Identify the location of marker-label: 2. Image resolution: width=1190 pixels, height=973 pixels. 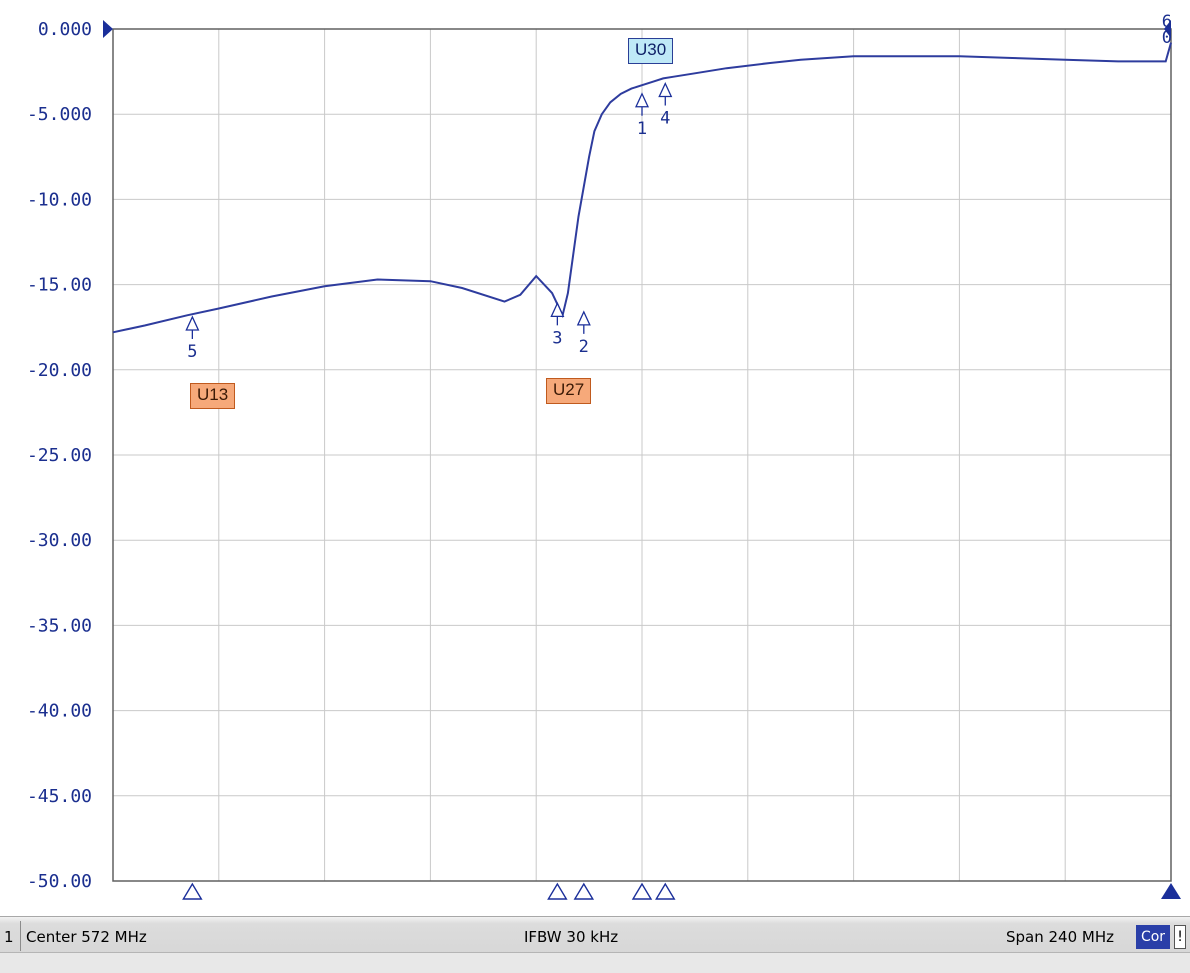
(584, 347).